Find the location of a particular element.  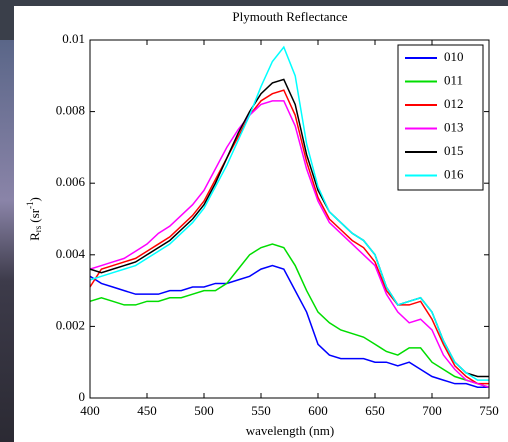

x-tick-label: 400 is located at coordinates (90, 410).